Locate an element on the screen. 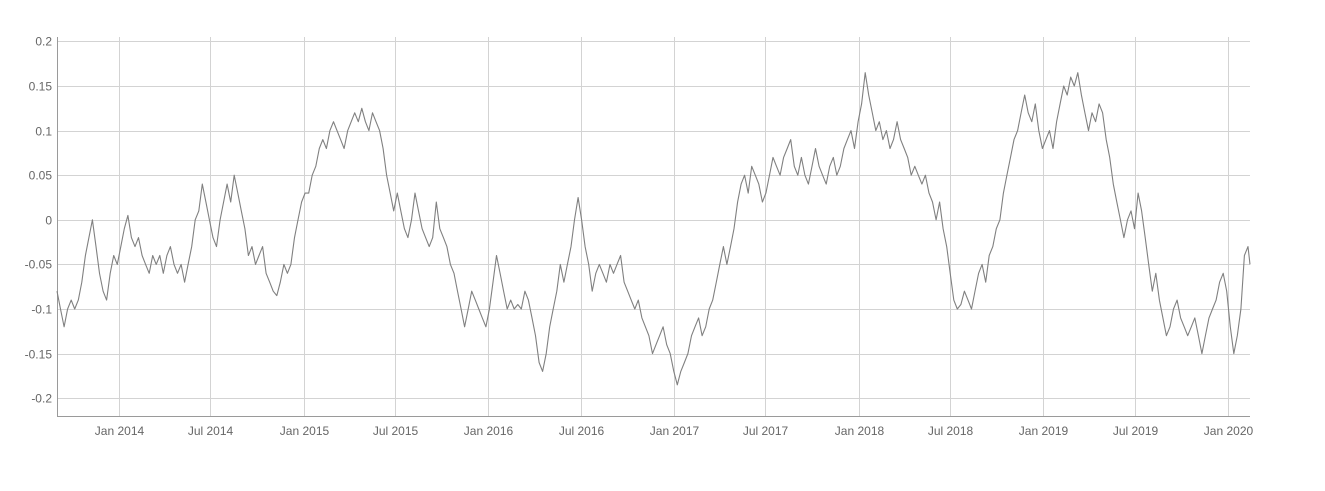 The width and height of the screenshot is (1325, 491). x-tick-label: Jul 2015 is located at coordinates (396, 431).